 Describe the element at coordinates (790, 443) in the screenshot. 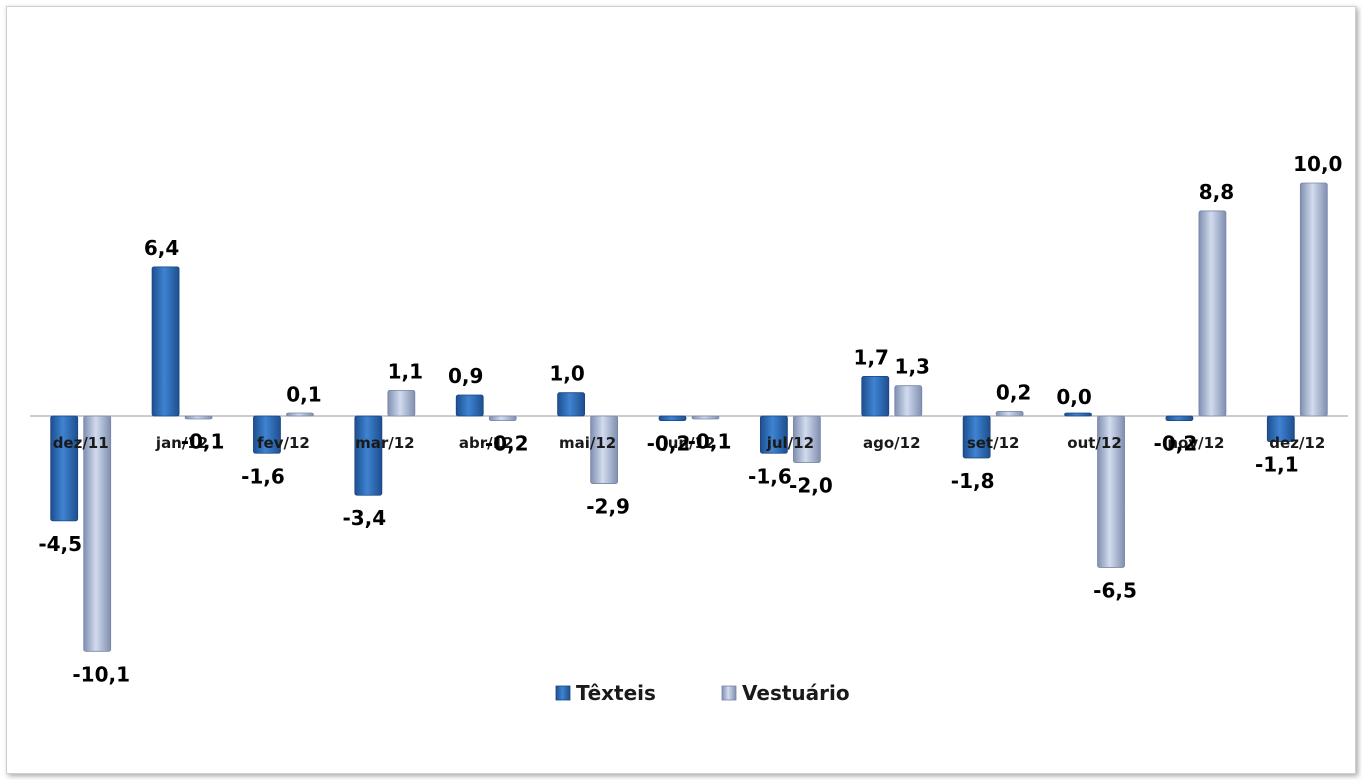

I see `category-label: jul/12` at that location.